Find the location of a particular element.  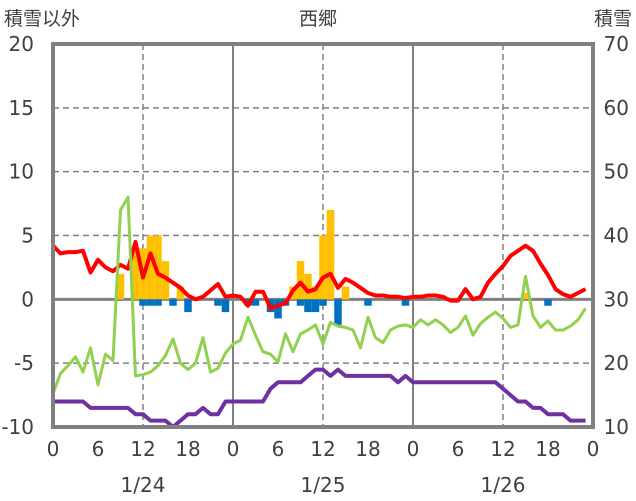

left-tick-label: 0 is located at coordinates (27, 299).